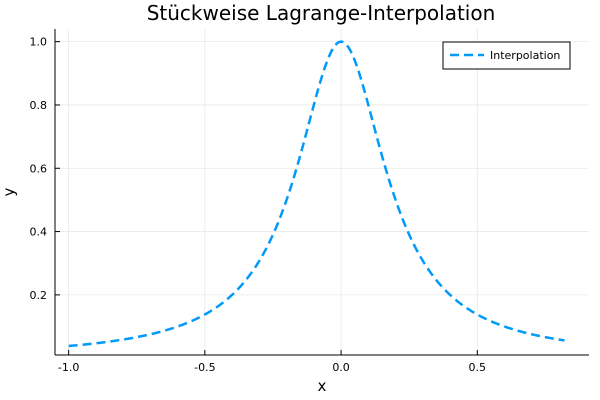 The height and width of the screenshot is (400, 600). What do you see at coordinates (321, 13) in the screenshot?
I see `chart-title: Stückweise Lagrange-Interpolation` at bounding box center [321, 13].